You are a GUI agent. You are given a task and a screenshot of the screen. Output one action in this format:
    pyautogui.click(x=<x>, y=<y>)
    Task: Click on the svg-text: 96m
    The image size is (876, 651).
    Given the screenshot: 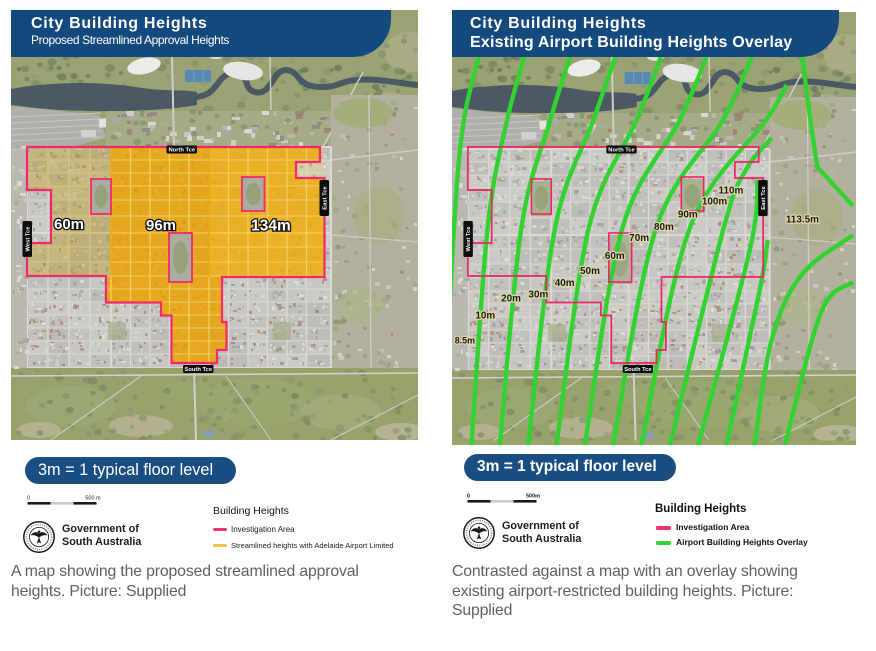 What is the action you would take?
    pyautogui.click(x=161, y=225)
    